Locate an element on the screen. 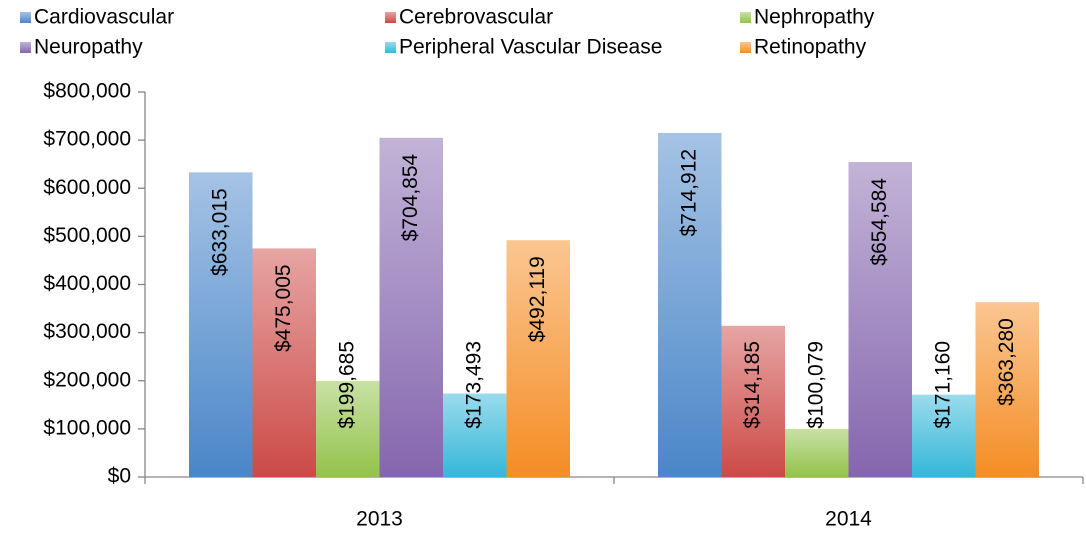  y-tick-label: $300,000 is located at coordinates (87, 331).